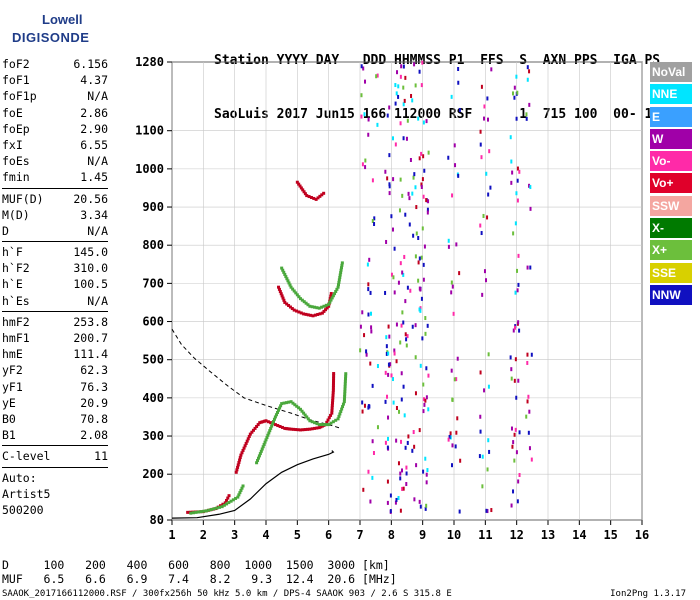 This screenshot has width=700, height=600. Describe the element at coordinates (55, 113) in the screenshot. I see `param-row: foE 2.86` at that location.